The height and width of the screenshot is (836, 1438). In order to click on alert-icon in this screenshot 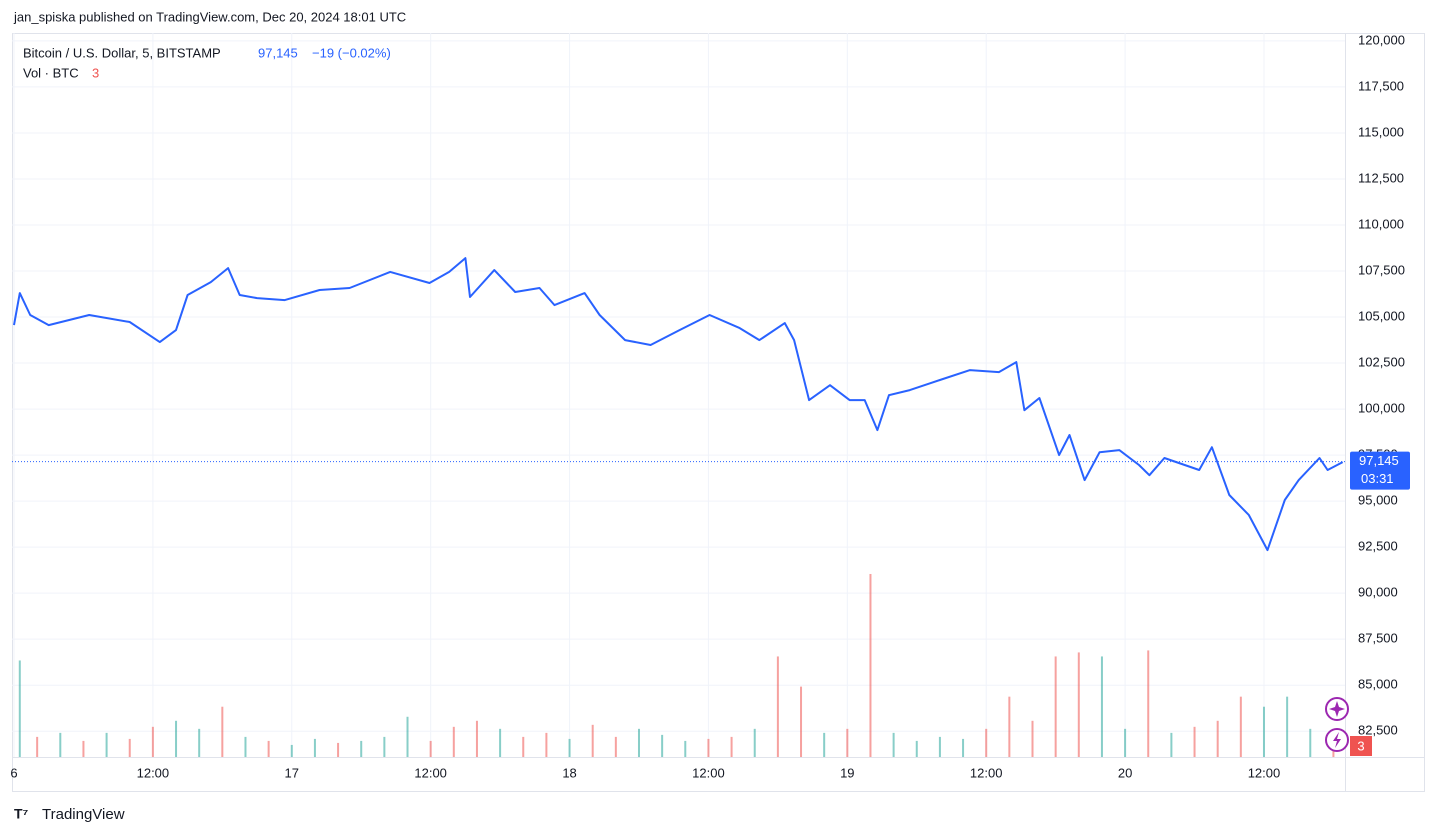, I will do `click(1337, 740)`.